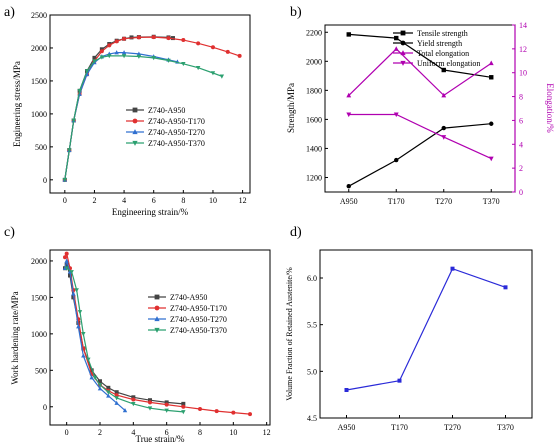 The width and height of the screenshot is (554, 443). What do you see at coordinates (198, 308) in the screenshot?
I see `legend-entry: Z740-A950-T170` at bounding box center [198, 308].